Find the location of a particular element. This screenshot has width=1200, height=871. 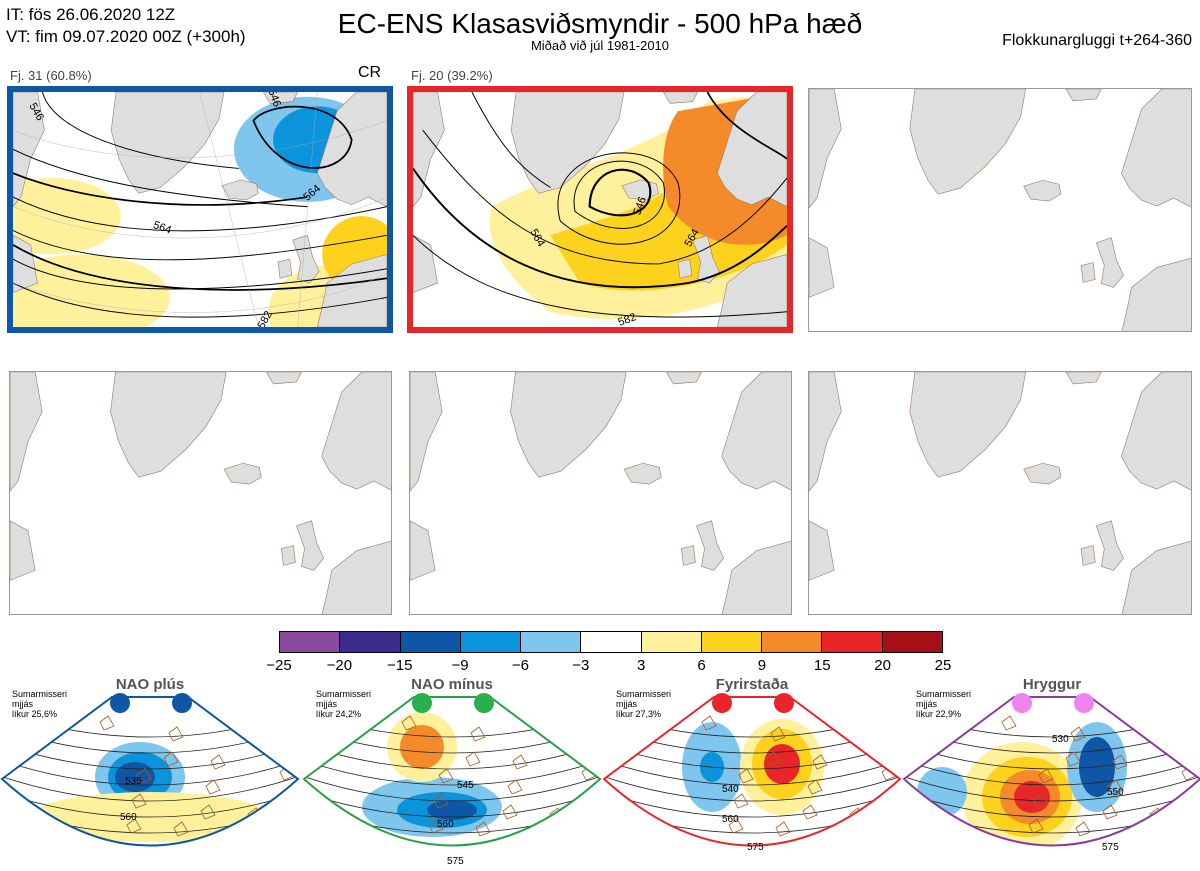

regime-map: 535 560 is located at coordinates (150, 771).